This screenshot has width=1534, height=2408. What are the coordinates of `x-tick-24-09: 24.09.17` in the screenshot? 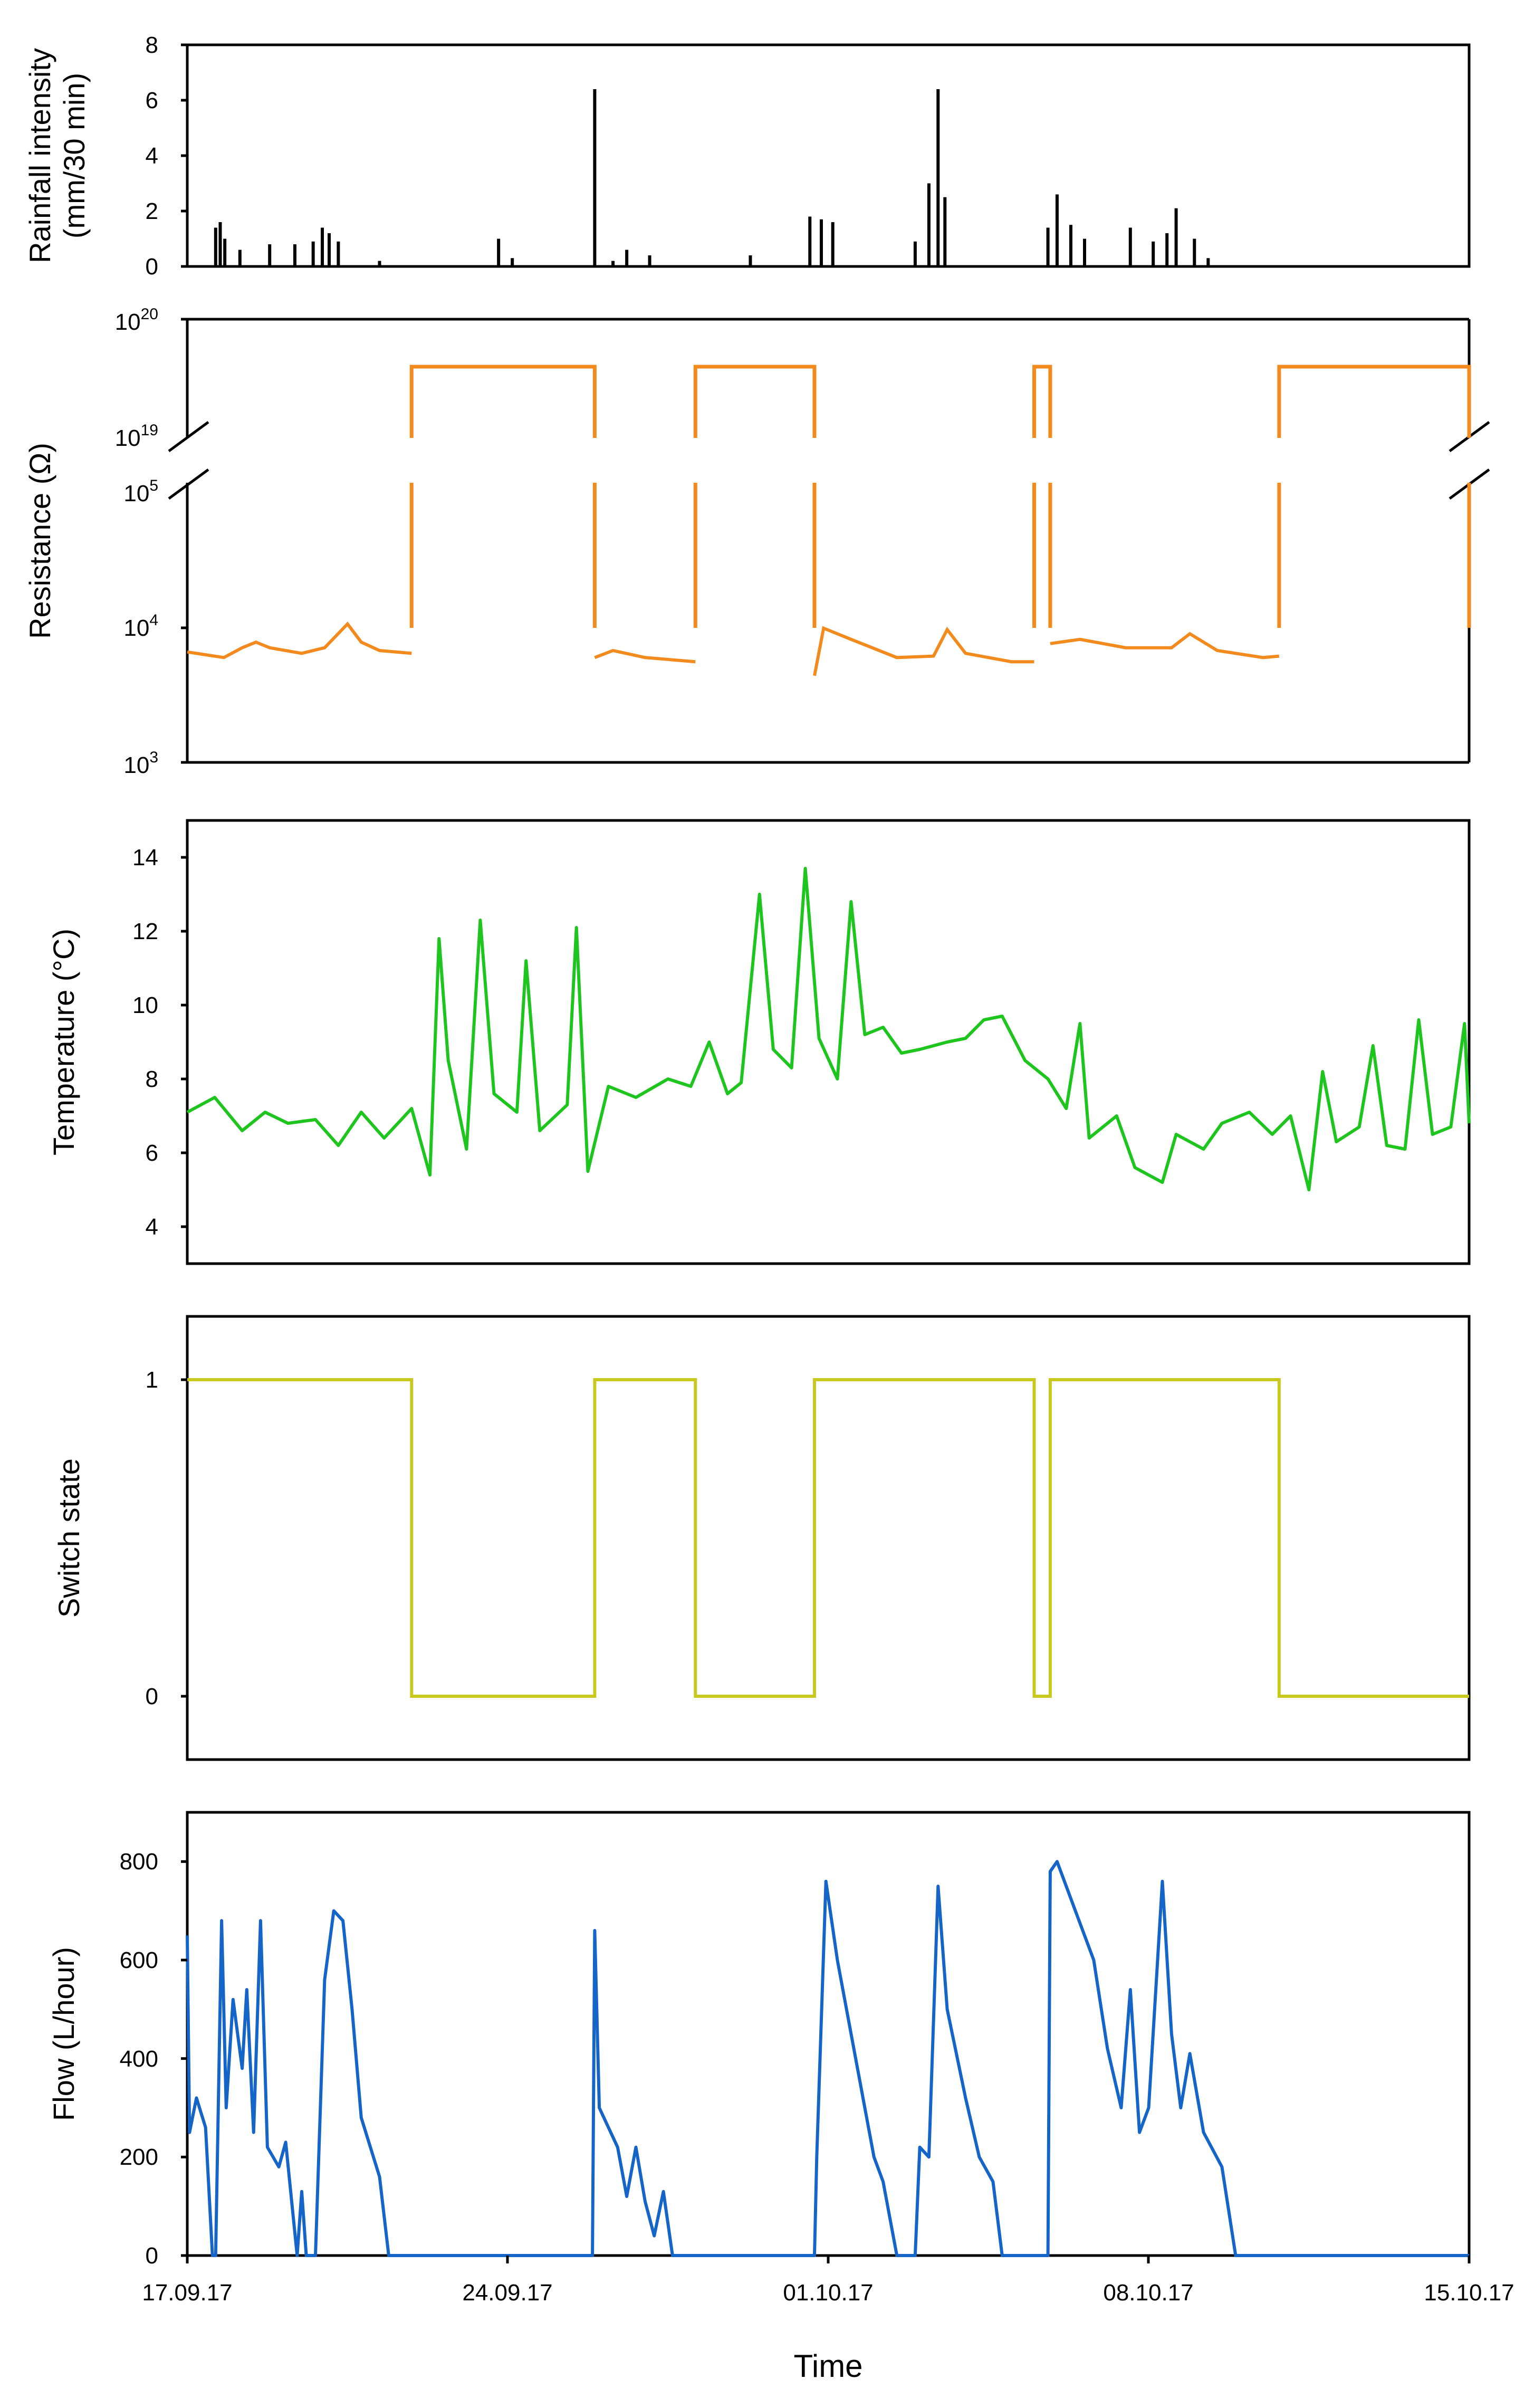 It's located at (507, 2293).